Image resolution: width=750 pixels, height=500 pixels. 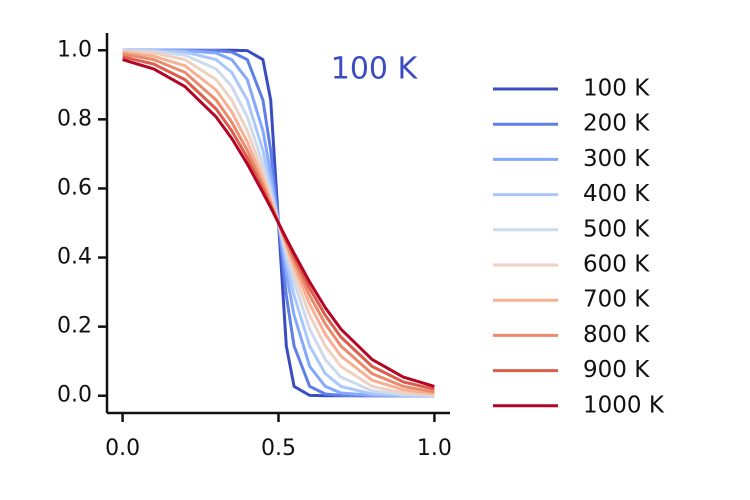 What do you see at coordinates (434, 448) in the screenshot?
I see `x-tick-label: 1.0` at bounding box center [434, 448].